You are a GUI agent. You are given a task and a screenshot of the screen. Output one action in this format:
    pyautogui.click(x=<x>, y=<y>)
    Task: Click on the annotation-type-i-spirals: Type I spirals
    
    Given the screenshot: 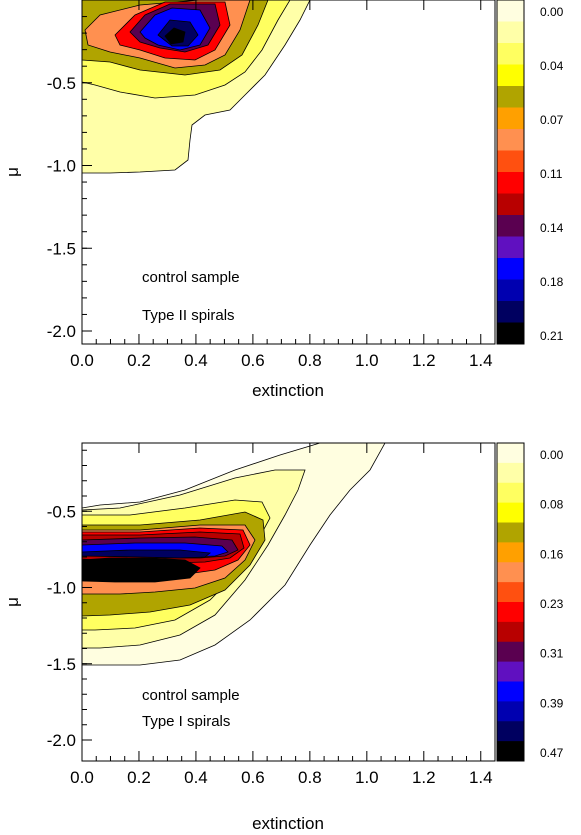 What is the action you would take?
    pyautogui.click(x=186, y=721)
    